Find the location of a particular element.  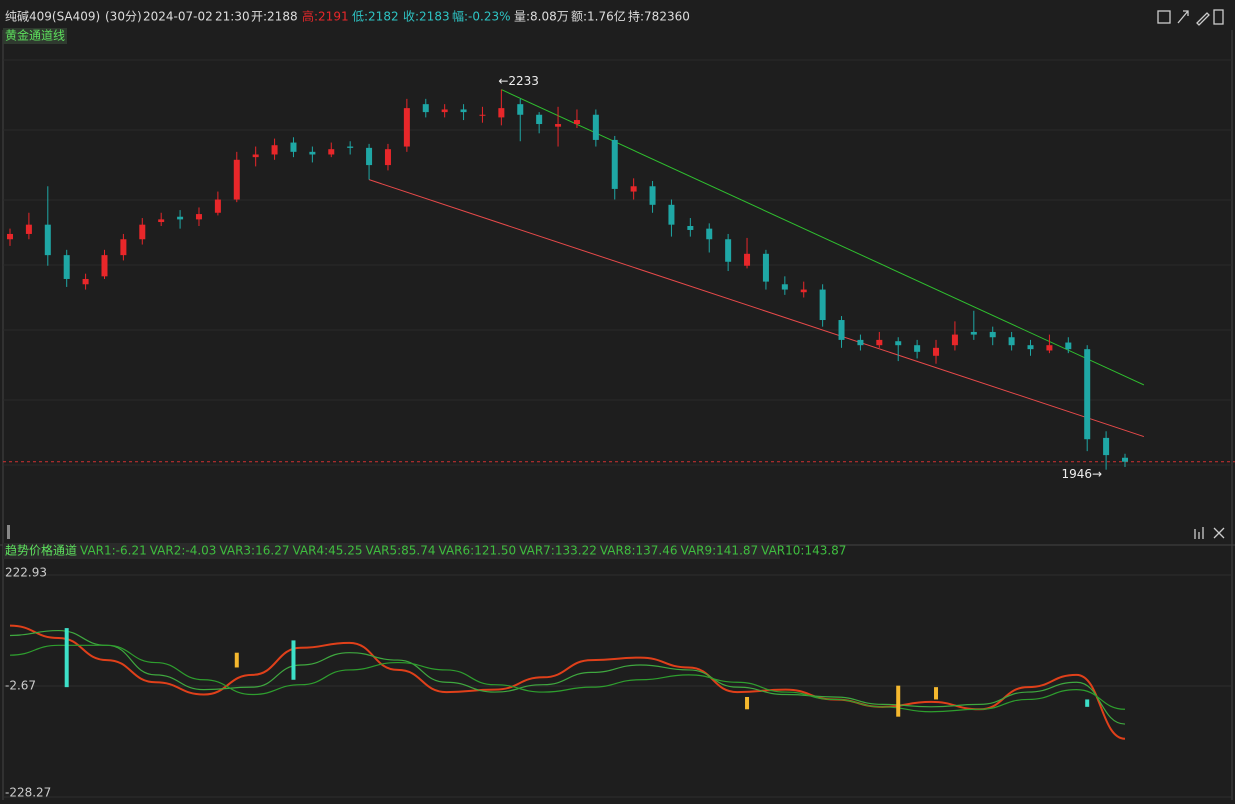

date: 2024-07-02 is located at coordinates (178, 17).